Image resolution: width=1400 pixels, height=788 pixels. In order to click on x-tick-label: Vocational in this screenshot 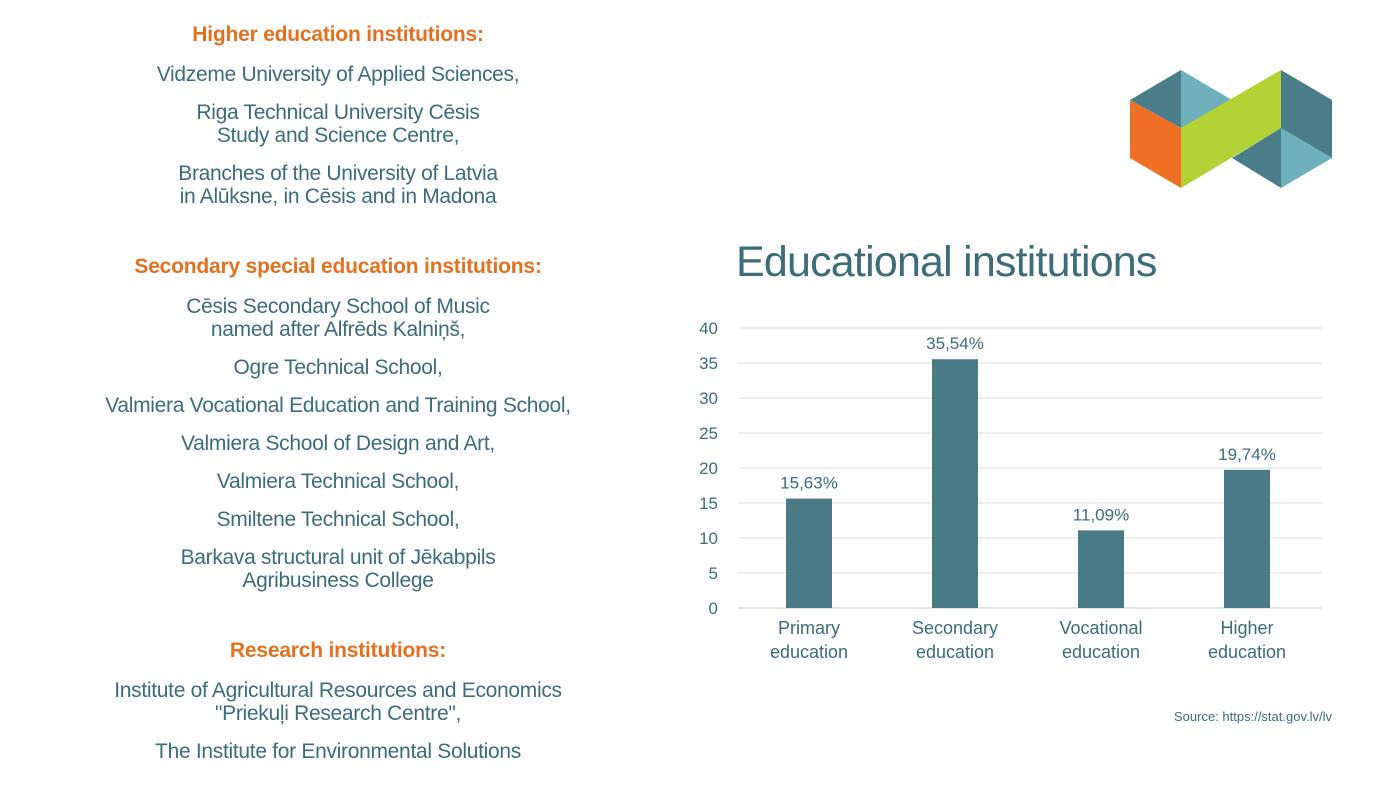, I will do `click(1100, 628)`.